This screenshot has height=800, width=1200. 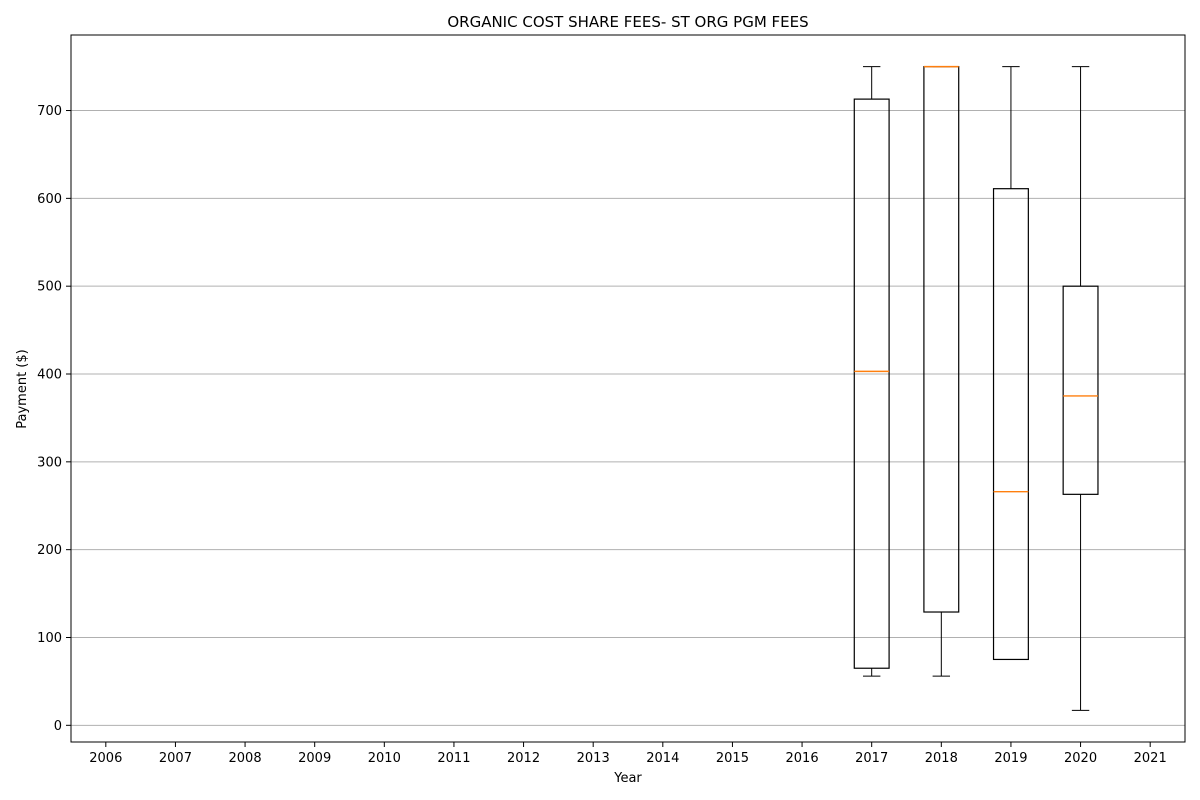 I want to click on x-axis-label: Year, so click(x=627, y=778).